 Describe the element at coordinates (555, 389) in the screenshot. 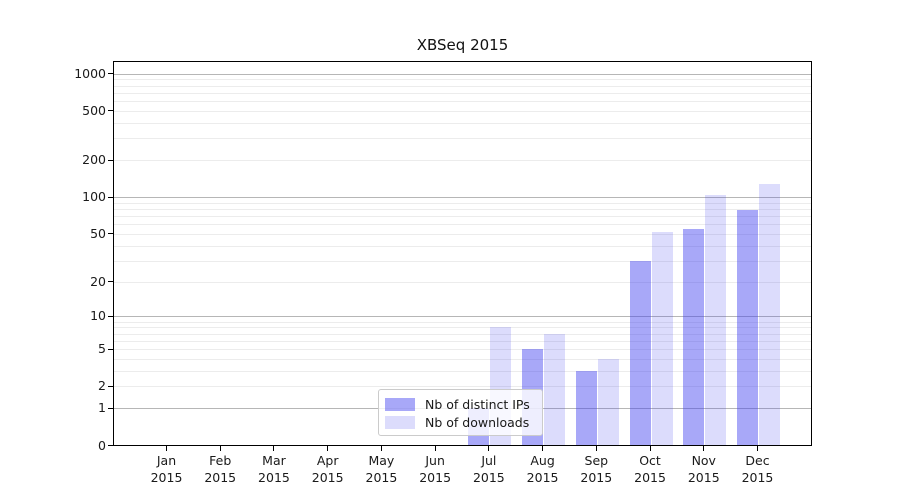

I see `bar-downloads-aug` at that location.